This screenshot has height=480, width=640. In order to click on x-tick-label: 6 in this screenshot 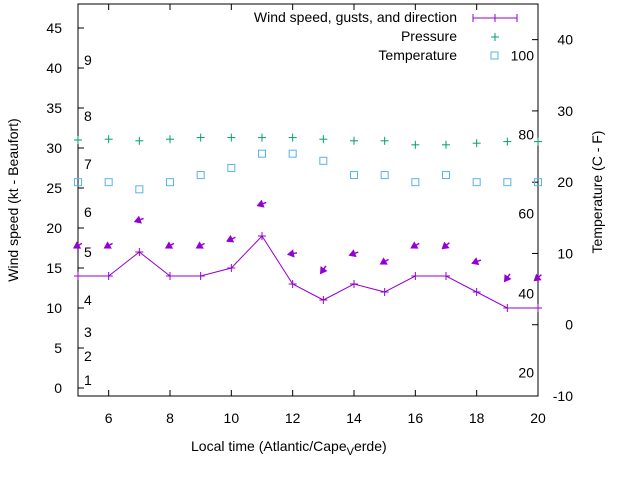, I will do `click(109, 418)`.